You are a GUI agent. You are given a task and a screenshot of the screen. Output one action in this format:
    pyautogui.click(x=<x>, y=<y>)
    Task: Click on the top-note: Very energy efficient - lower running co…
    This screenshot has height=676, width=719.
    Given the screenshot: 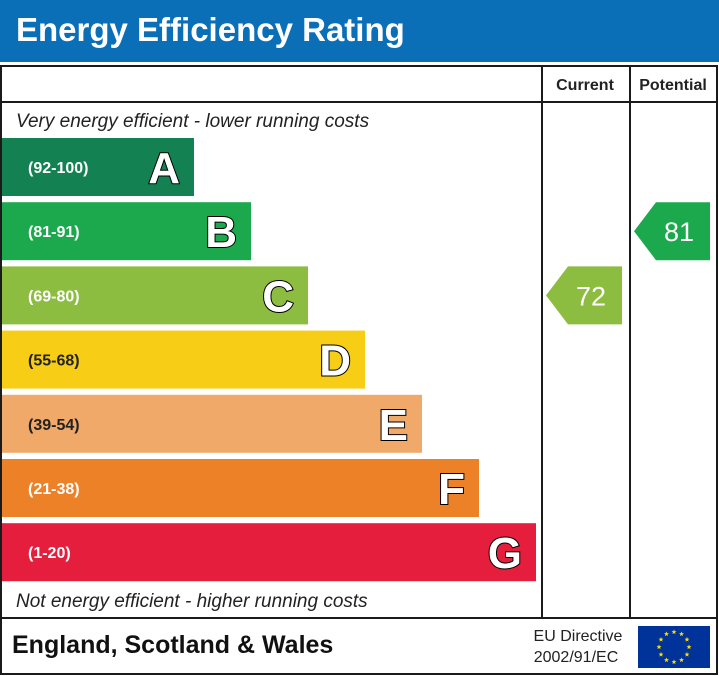 What is the action you would take?
    pyautogui.click(x=193, y=121)
    